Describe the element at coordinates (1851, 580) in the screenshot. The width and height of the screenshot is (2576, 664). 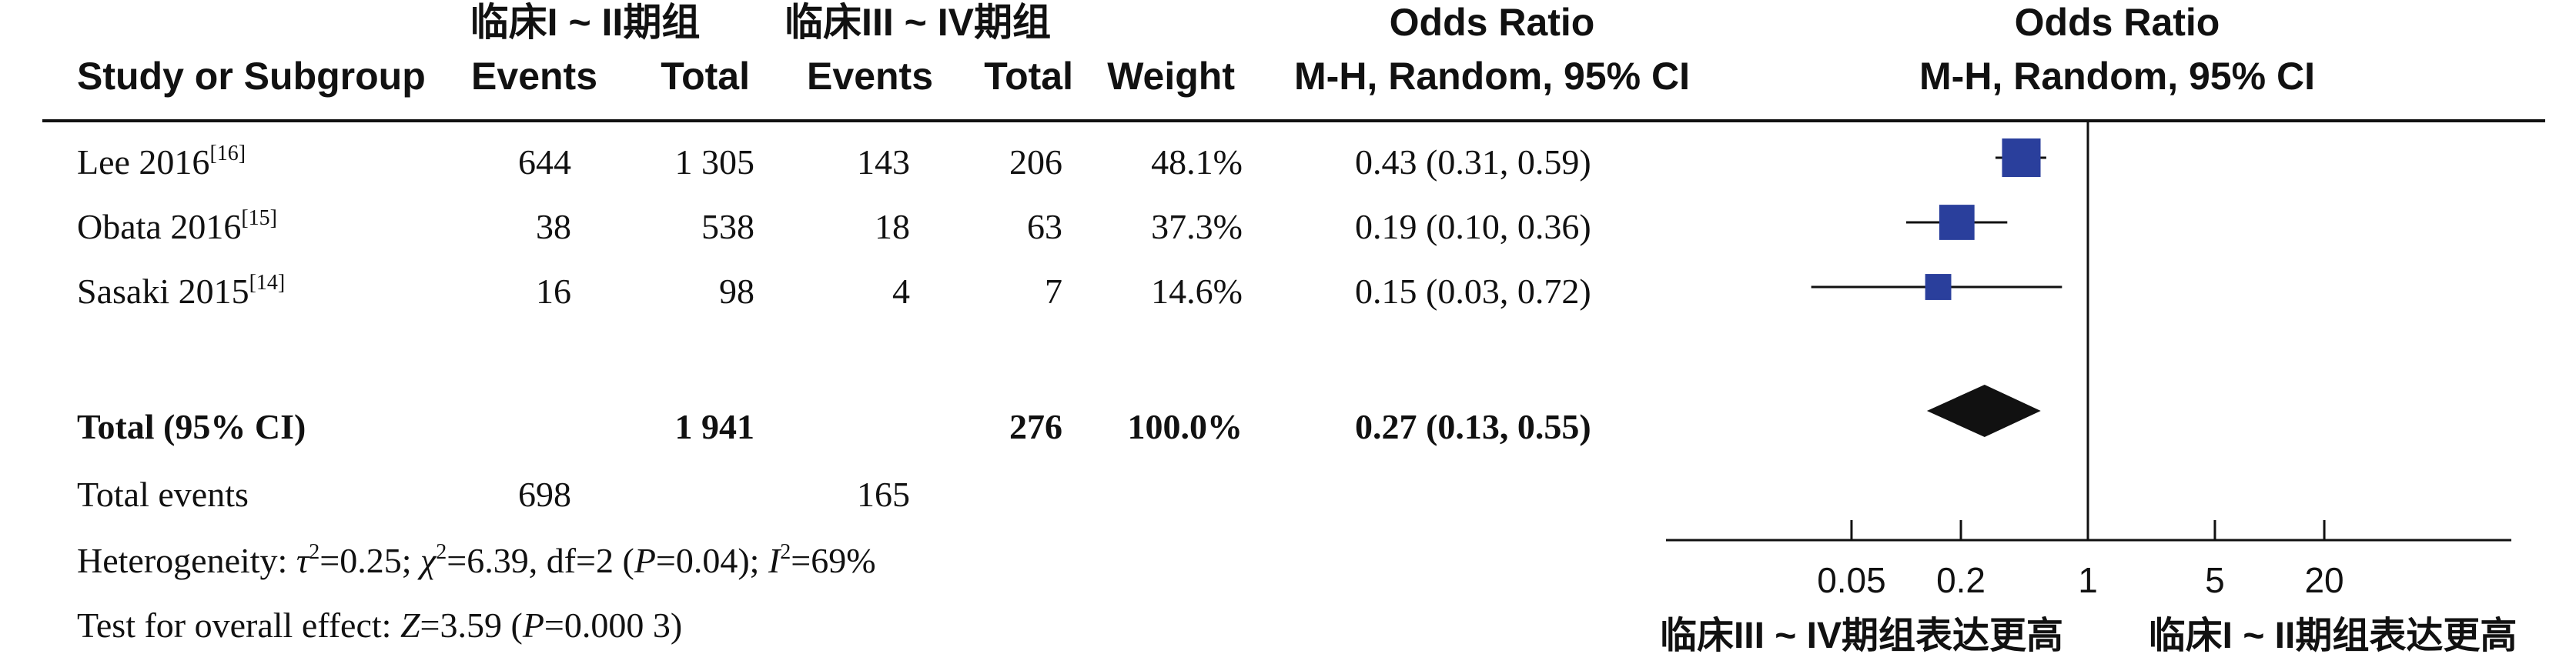
I see `x-axis-tick-label: 0.05` at that location.